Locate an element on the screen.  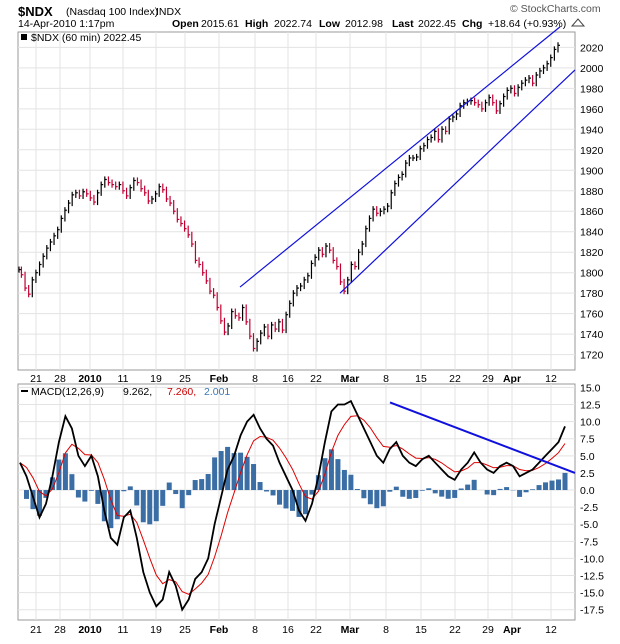
last-value: 2022.45 is located at coordinates (437, 24).